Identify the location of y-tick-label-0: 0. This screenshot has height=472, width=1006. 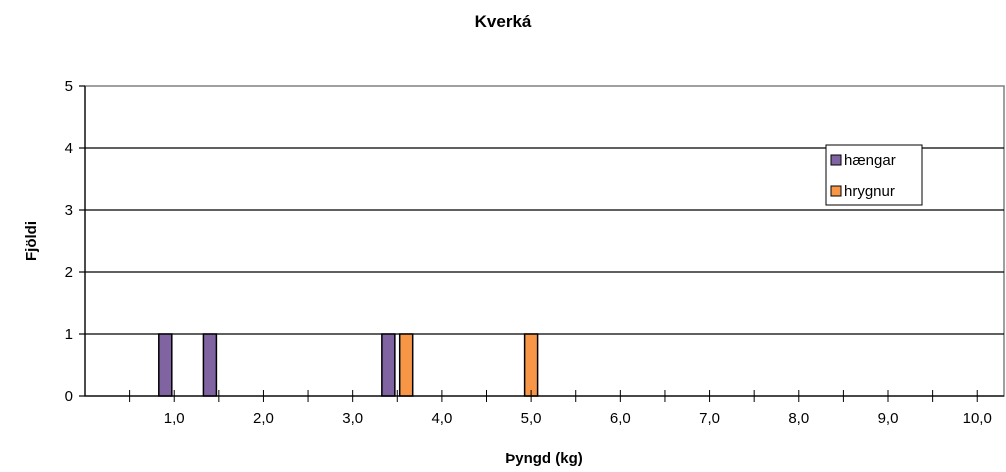
(69, 396).